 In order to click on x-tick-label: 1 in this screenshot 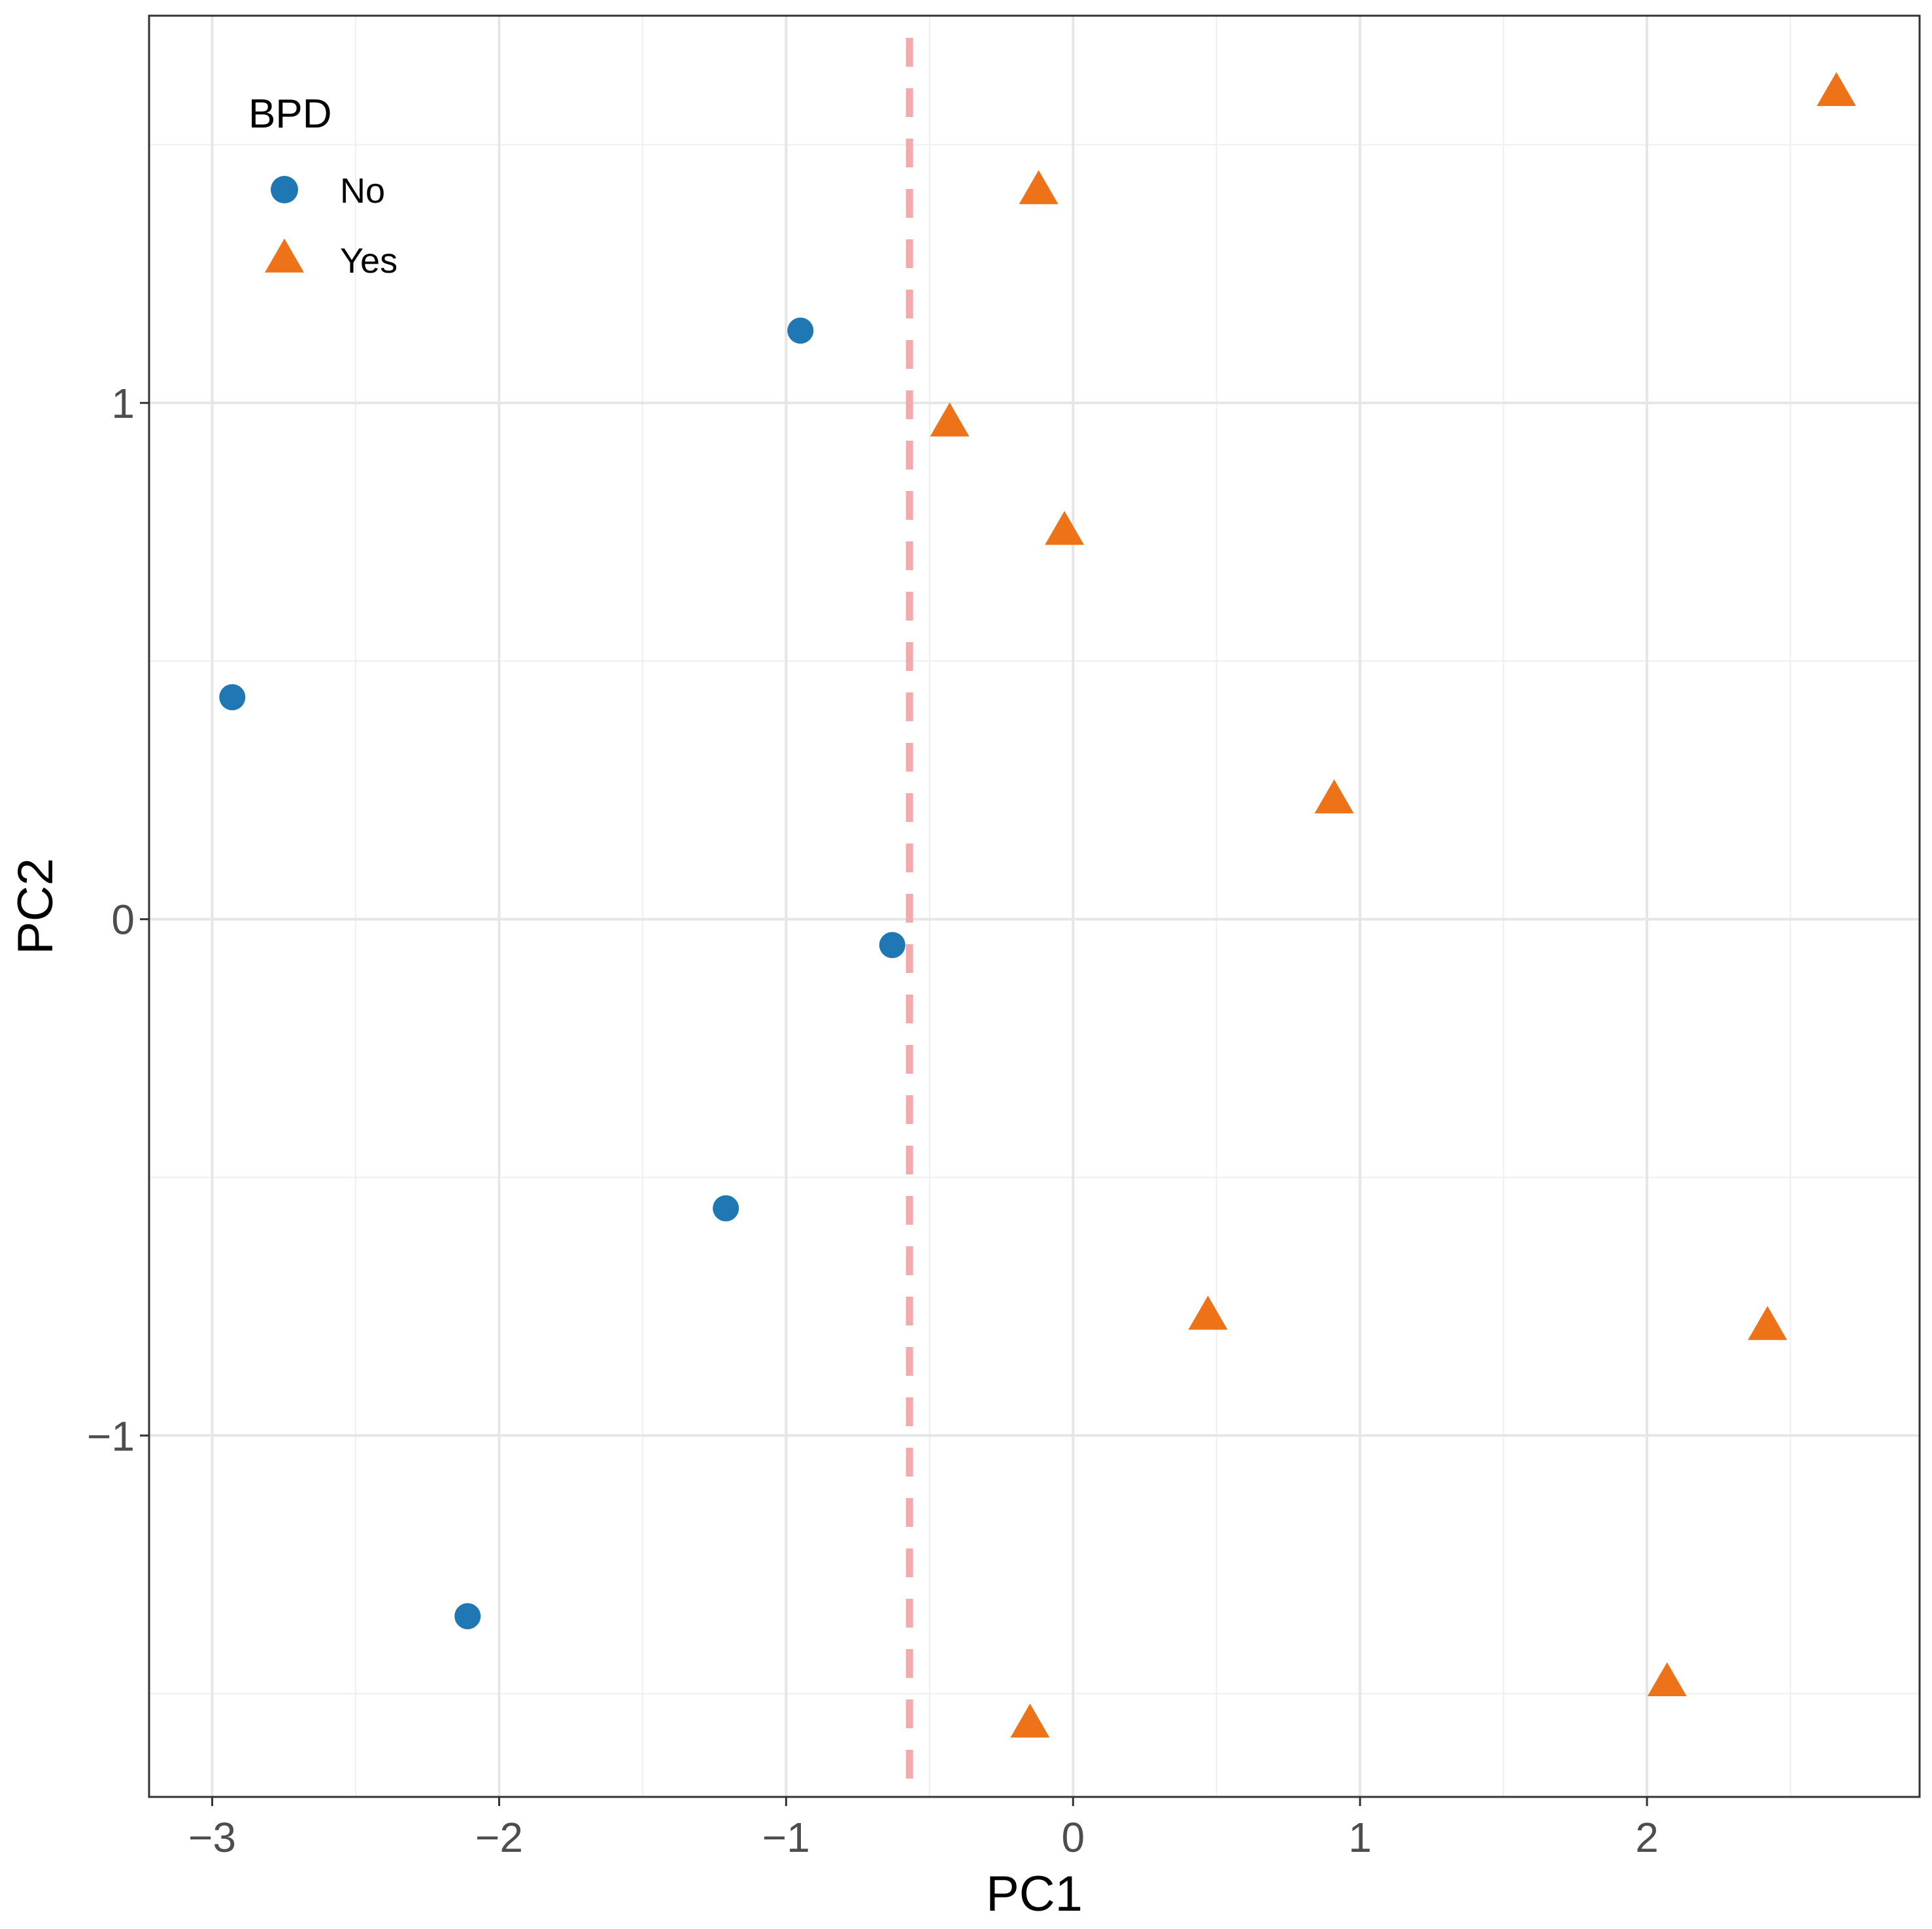, I will do `click(1360, 1837)`.